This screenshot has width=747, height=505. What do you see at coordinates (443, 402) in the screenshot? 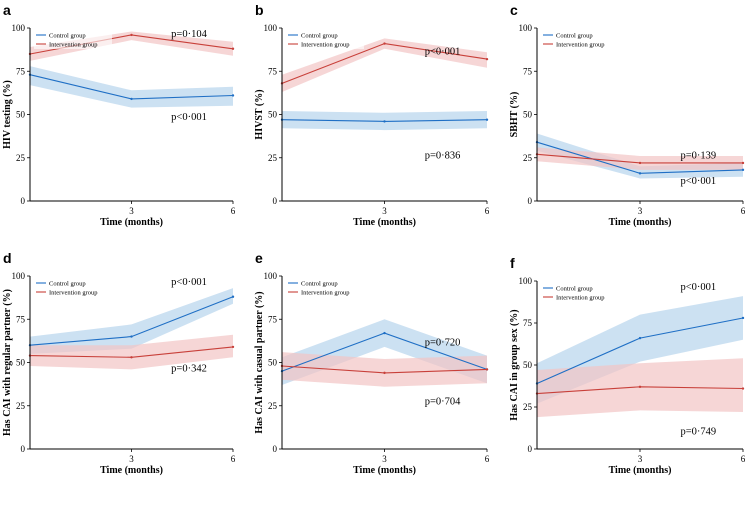
I see `p-value-annotation: p=0·704` at bounding box center [443, 402].